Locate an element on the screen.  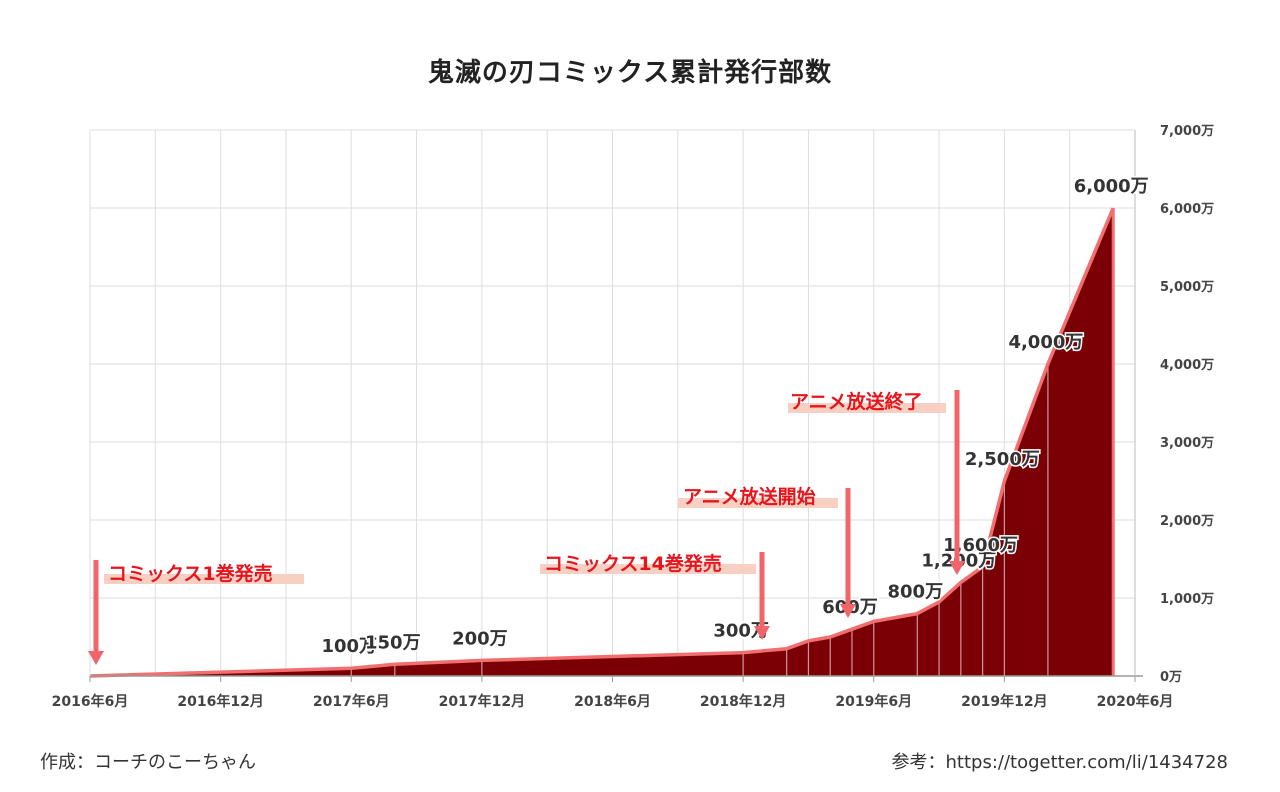
data-value-label: 2,500万 is located at coordinates (1002, 459).